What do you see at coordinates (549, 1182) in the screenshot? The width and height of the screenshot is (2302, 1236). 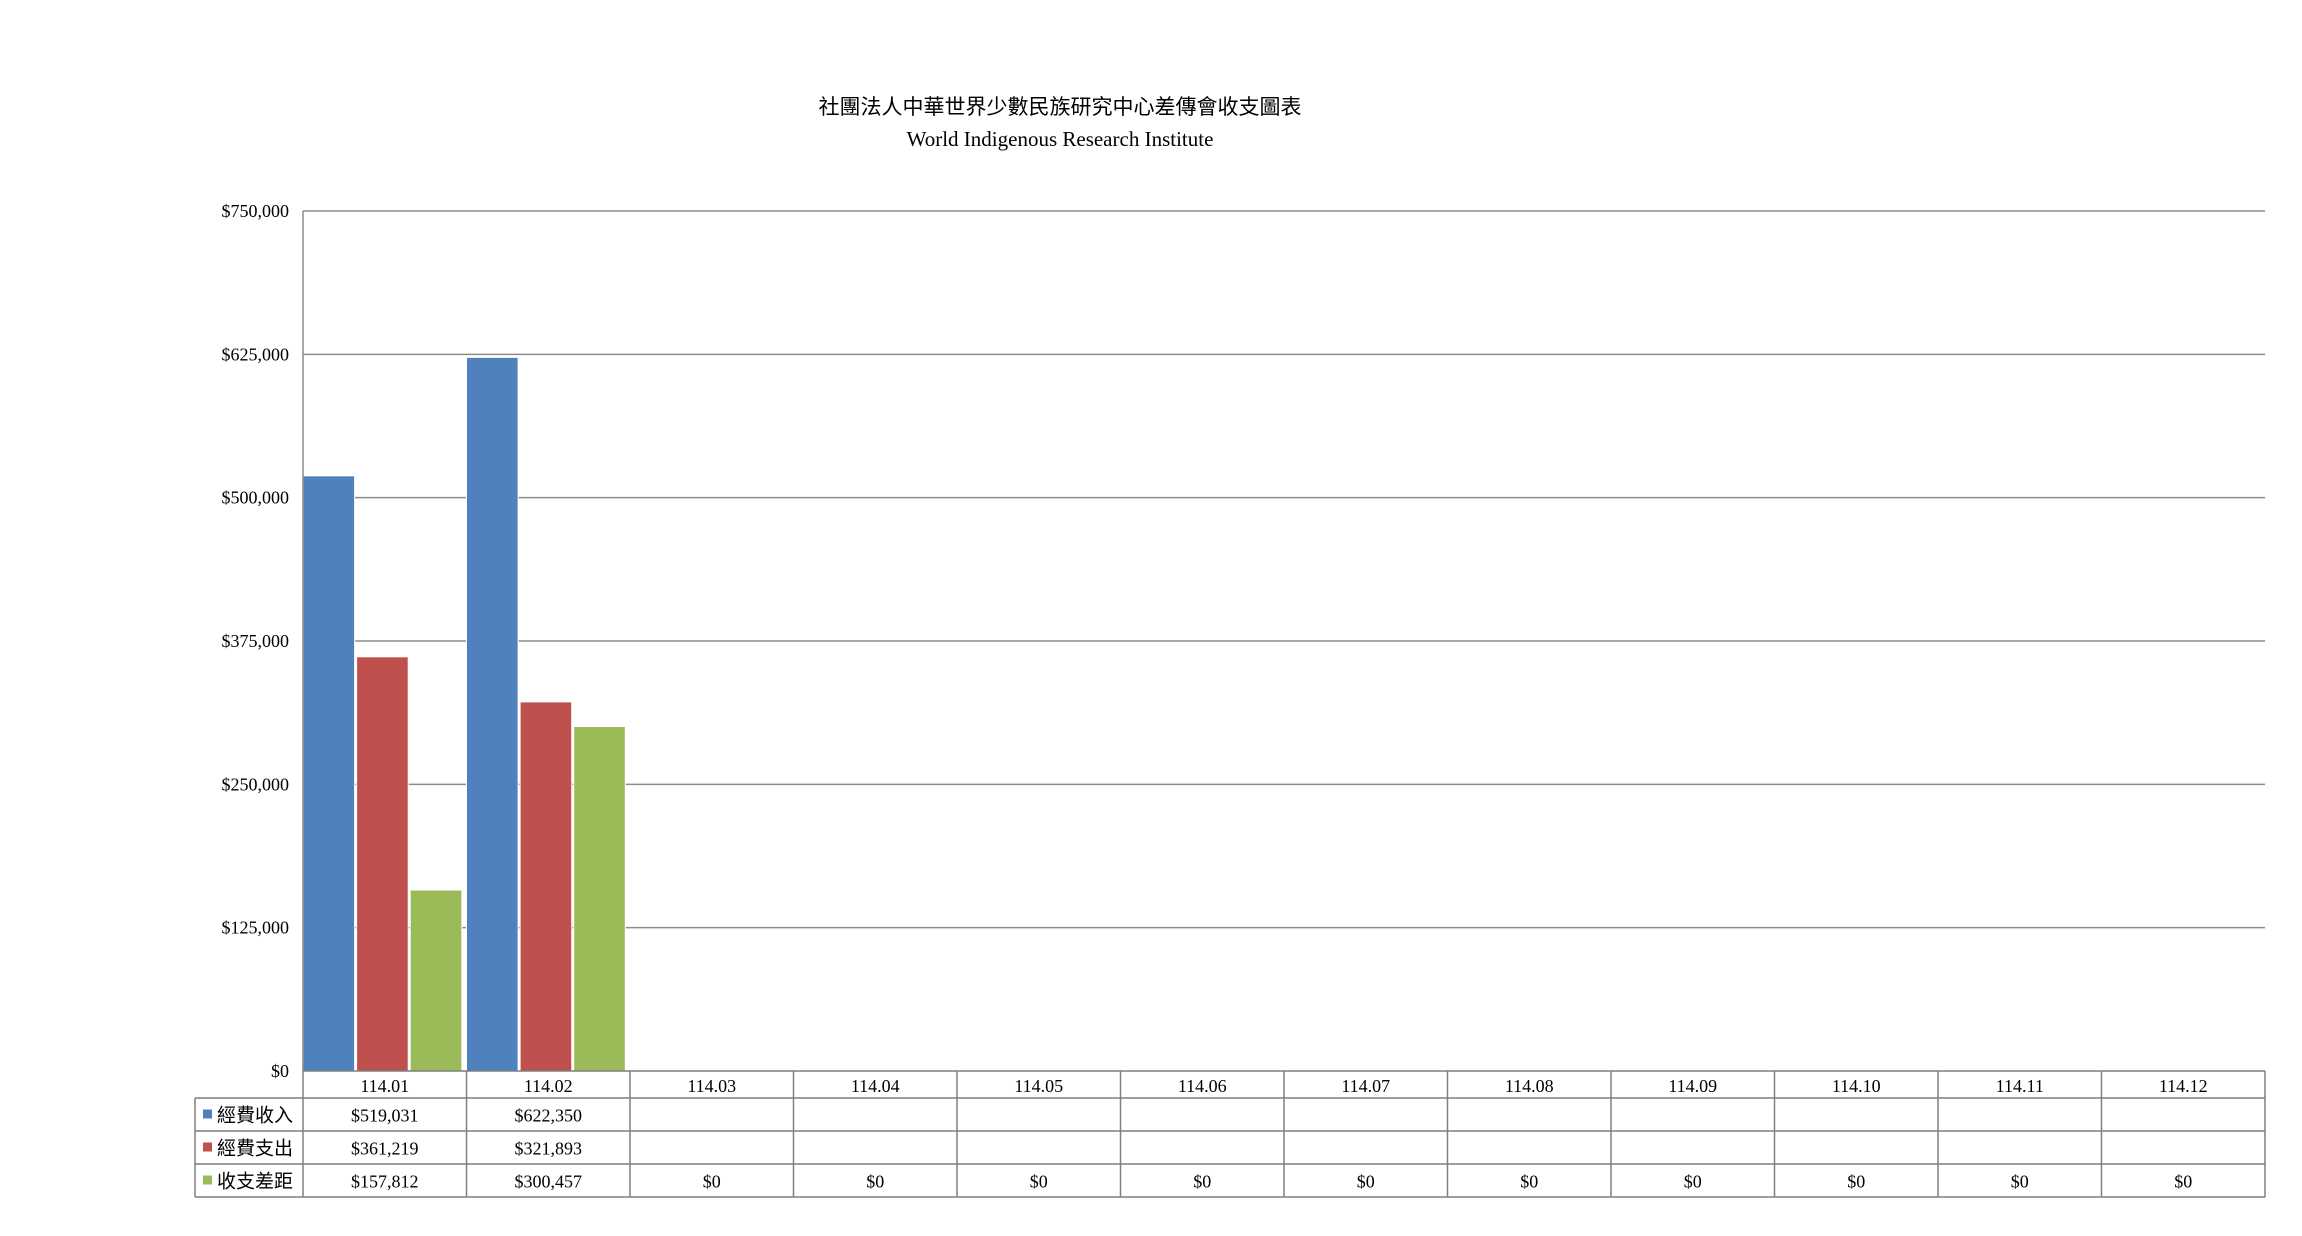 I see `data-label: $300,457` at bounding box center [549, 1182].